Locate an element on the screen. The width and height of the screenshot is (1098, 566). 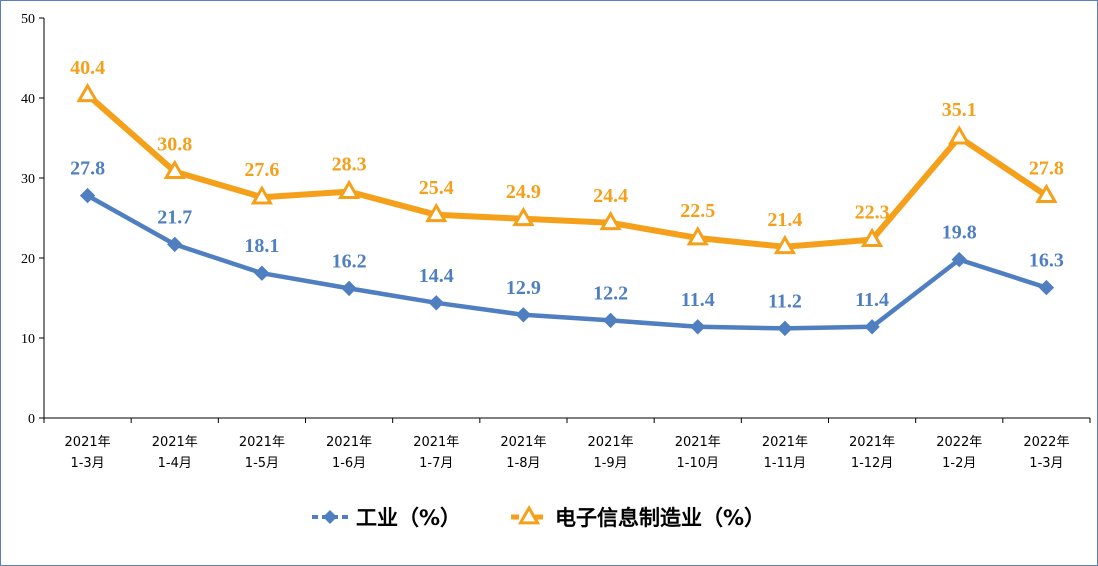
y-tick-label: 0 is located at coordinates (31, 419).